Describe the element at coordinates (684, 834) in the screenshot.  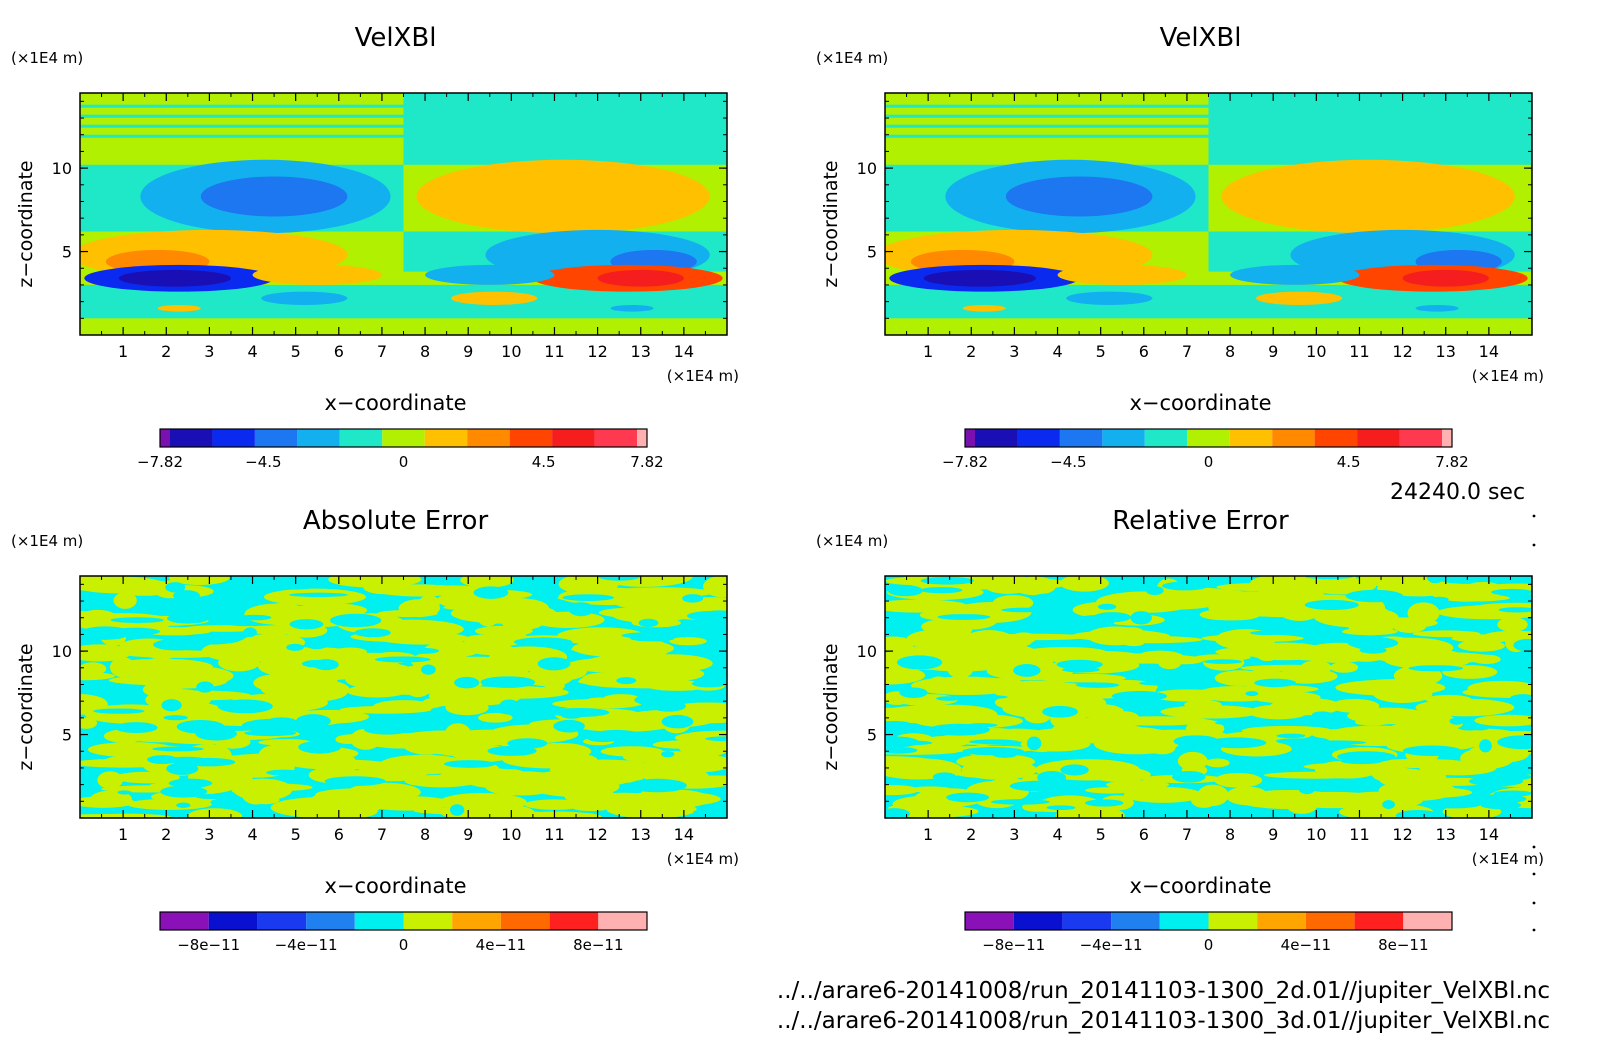
I see `x-tick-label: 14` at that location.